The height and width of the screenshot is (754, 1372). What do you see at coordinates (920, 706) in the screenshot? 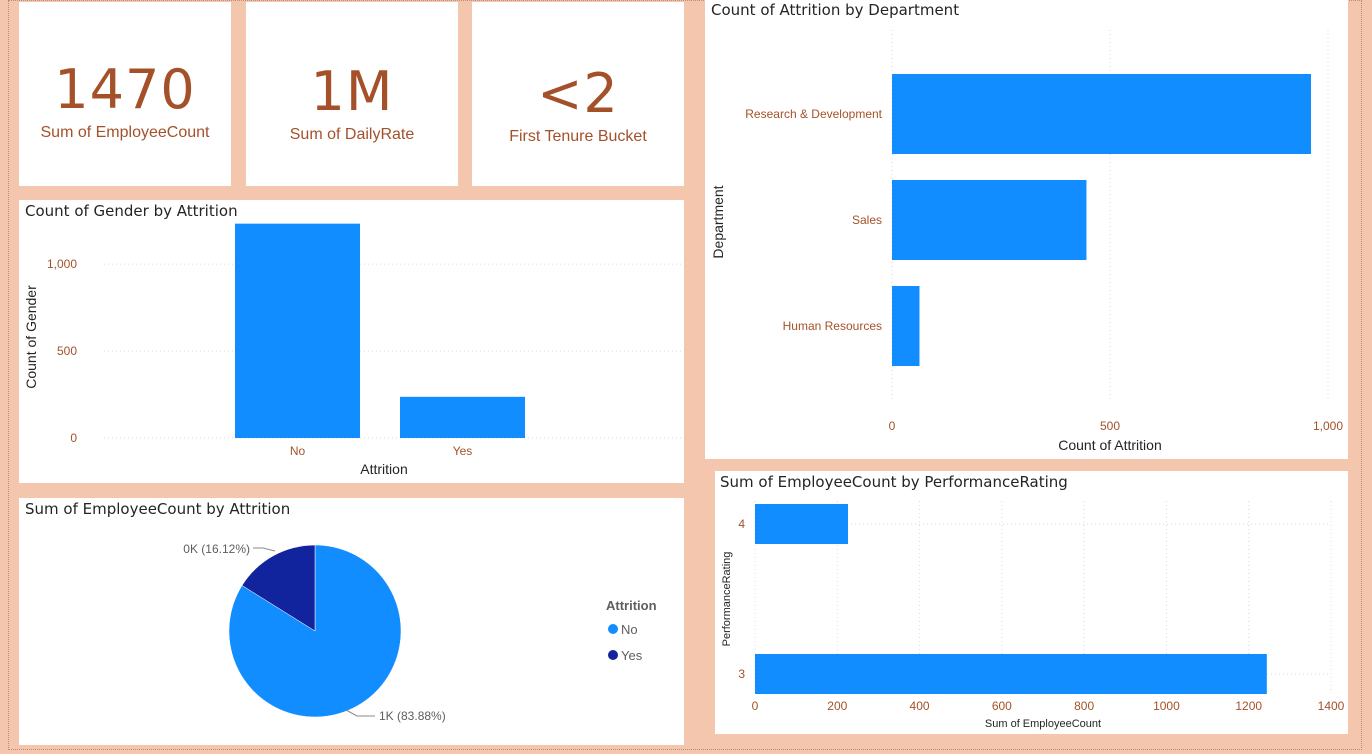
I see `x-tick-label: 400` at bounding box center [920, 706].